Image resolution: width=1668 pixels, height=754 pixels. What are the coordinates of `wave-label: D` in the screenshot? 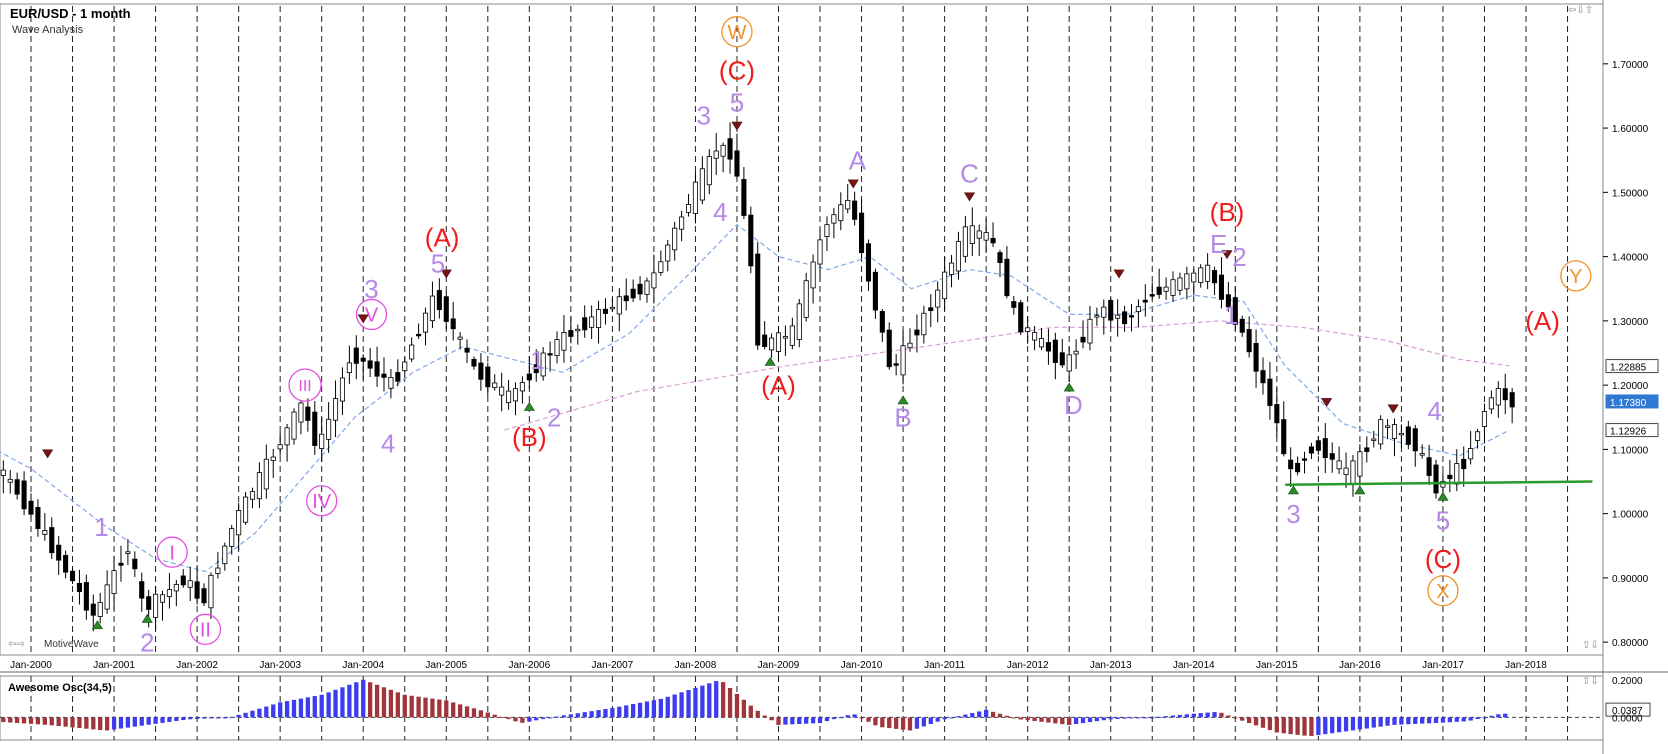 It's located at (1073, 405).